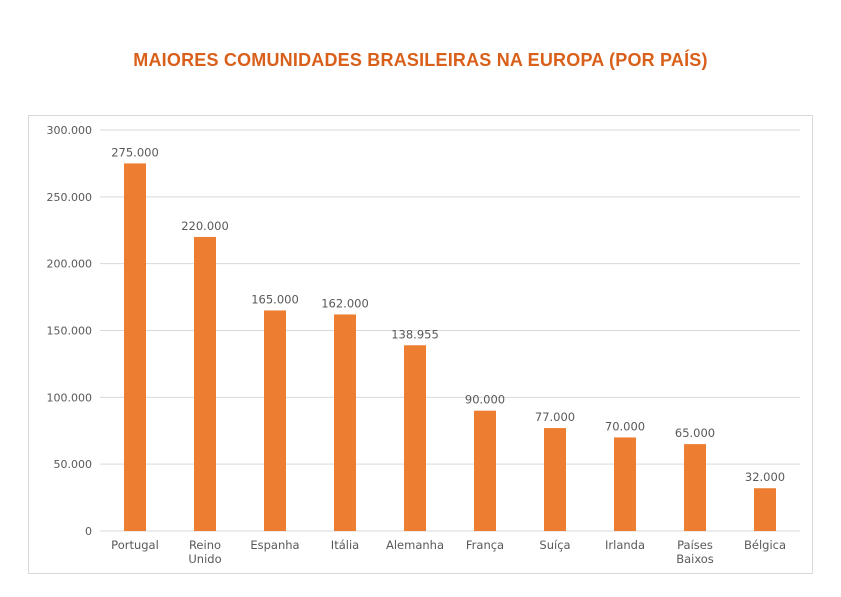  I want to click on x-tick-label: Suíça, so click(554, 545).